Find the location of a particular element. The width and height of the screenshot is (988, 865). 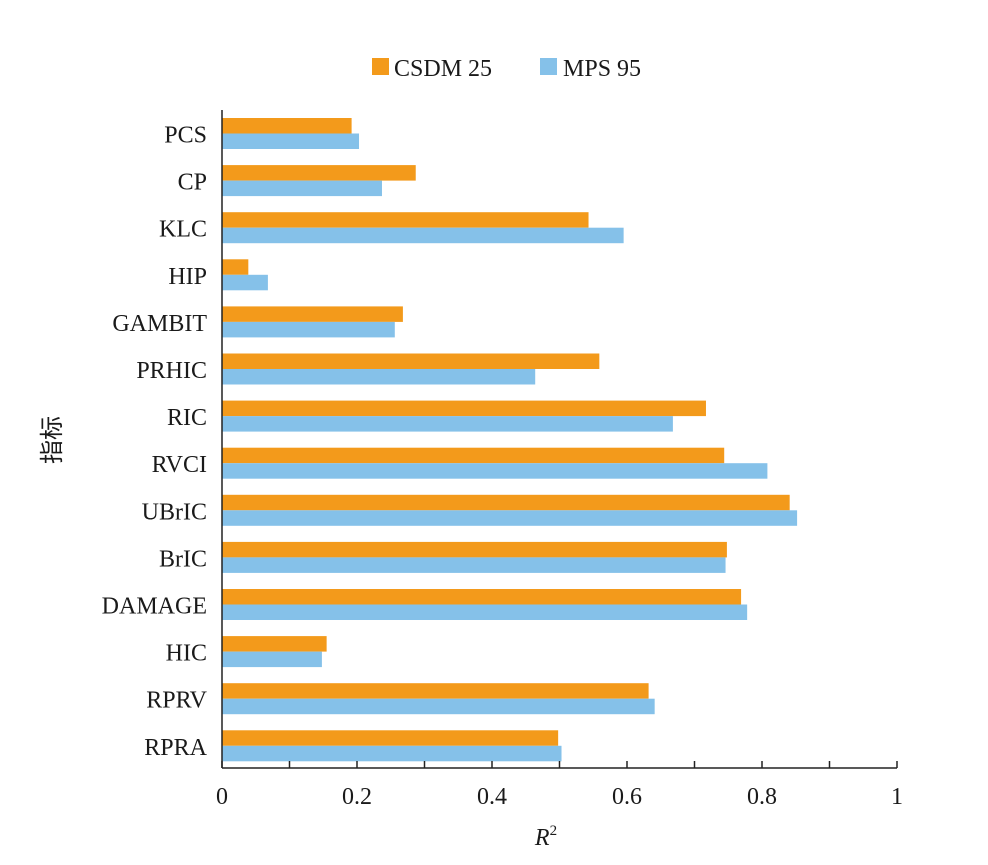

x-tick-label-5: 1 is located at coordinates (897, 797).